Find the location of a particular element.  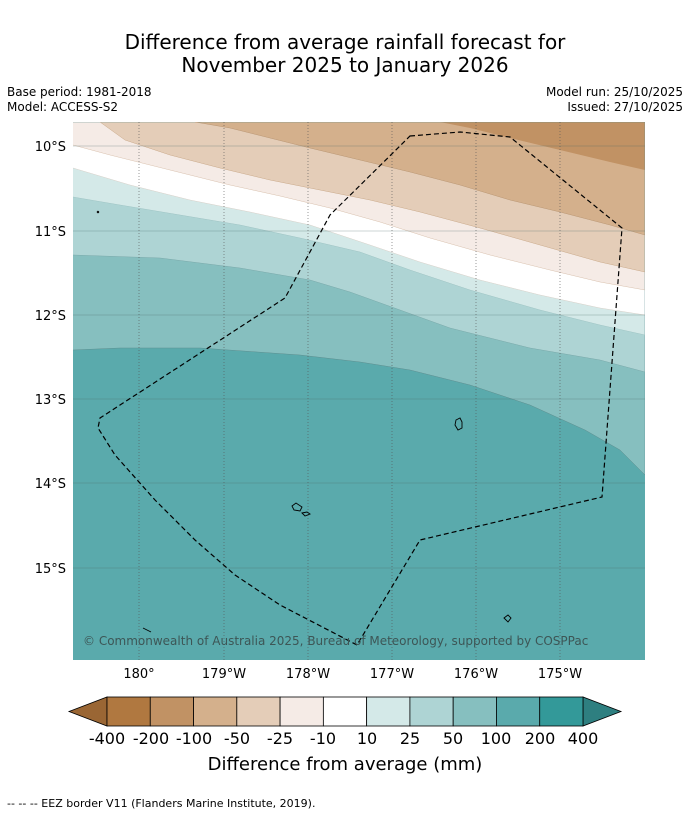

lat-label-14s: 14°S is located at coordinates (50, 484).